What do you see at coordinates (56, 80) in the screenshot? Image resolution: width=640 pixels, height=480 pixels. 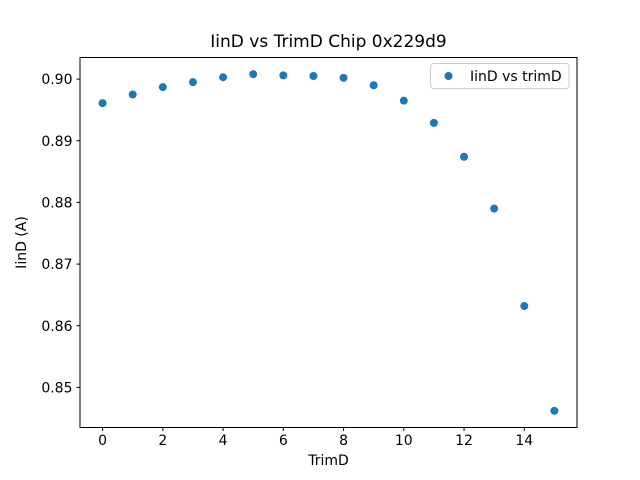 I see `y-tick-label: 0.90` at bounding box center [56, 80].